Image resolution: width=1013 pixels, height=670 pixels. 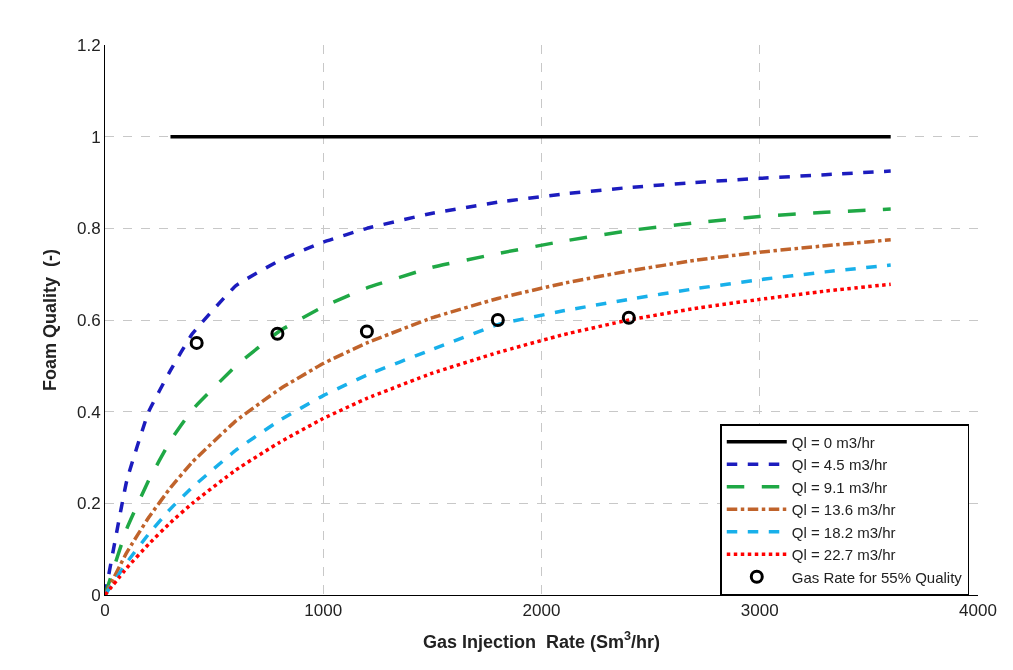 What do you see at coordinates (833, 442) in the screenshot?
I see `legend-label: Ql = 0 m3/hr` at bounding box center [833, 442].